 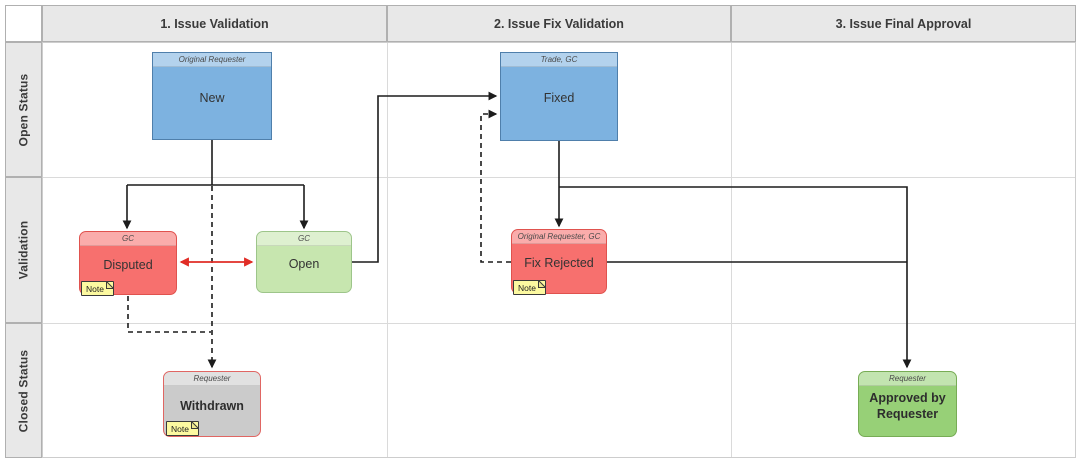 I want to click on lane-label-validation-text: Validation, so click(x=23, y=250).